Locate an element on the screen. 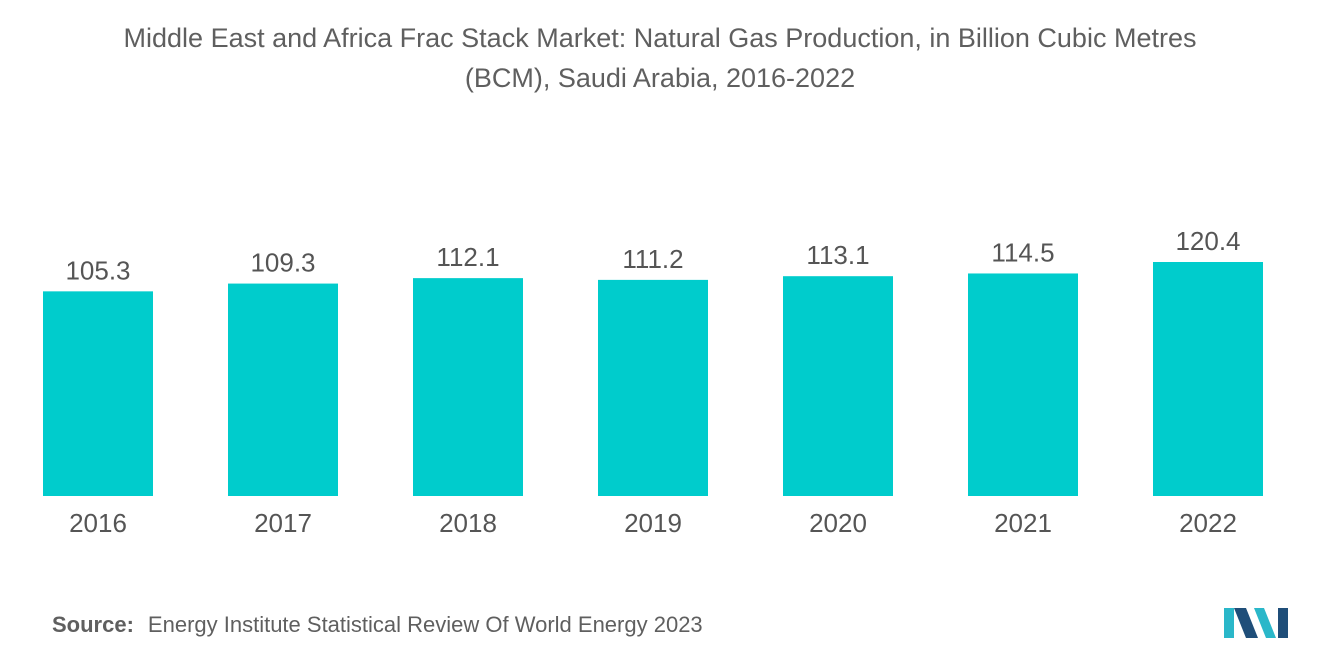  chart-title-line-2: (BCM), Saudi Arabia, 2016-2022 is located at coordinates (660, 78).